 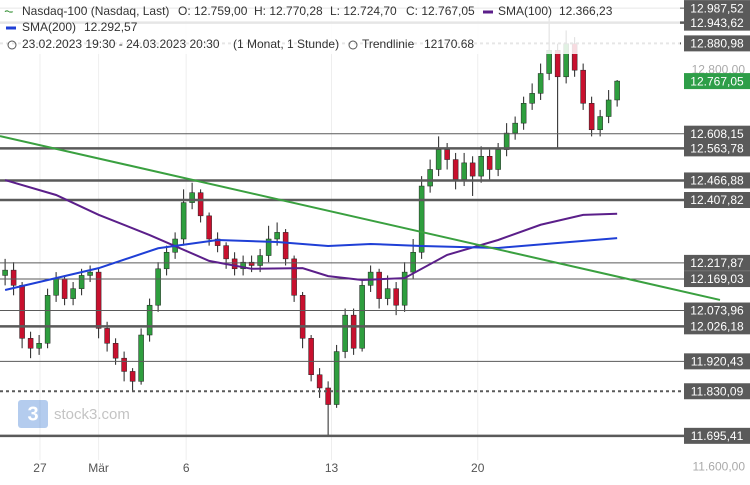 What do you see at coordinates (478, 468) in the screenshot?
I see `x-tick-label: 20` at bounding box center [478, 468].